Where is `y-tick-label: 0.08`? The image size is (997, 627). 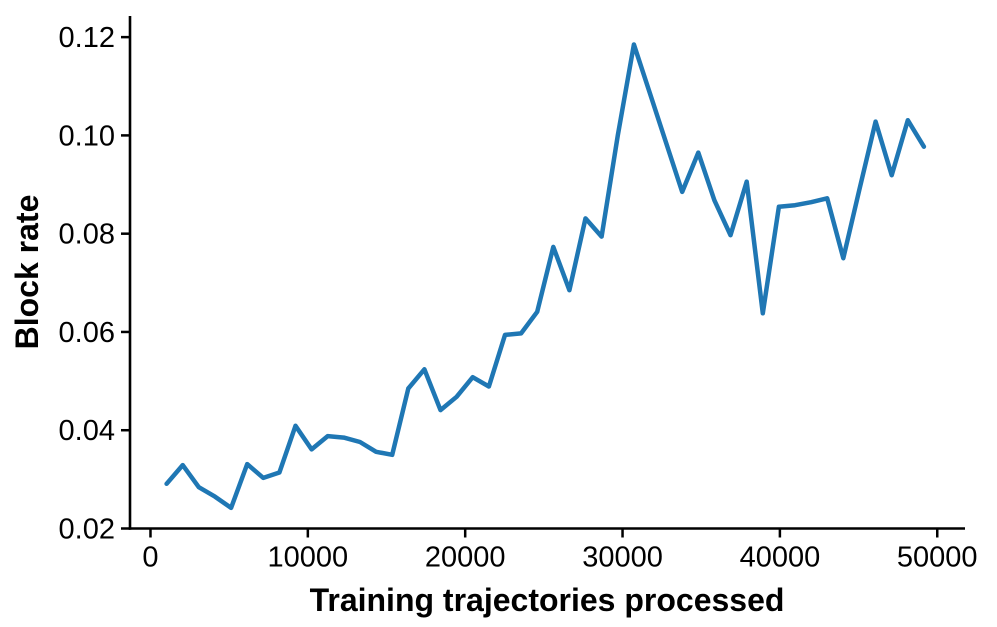
y-tick-label: 0.08 is located at coordinates (87, 235).